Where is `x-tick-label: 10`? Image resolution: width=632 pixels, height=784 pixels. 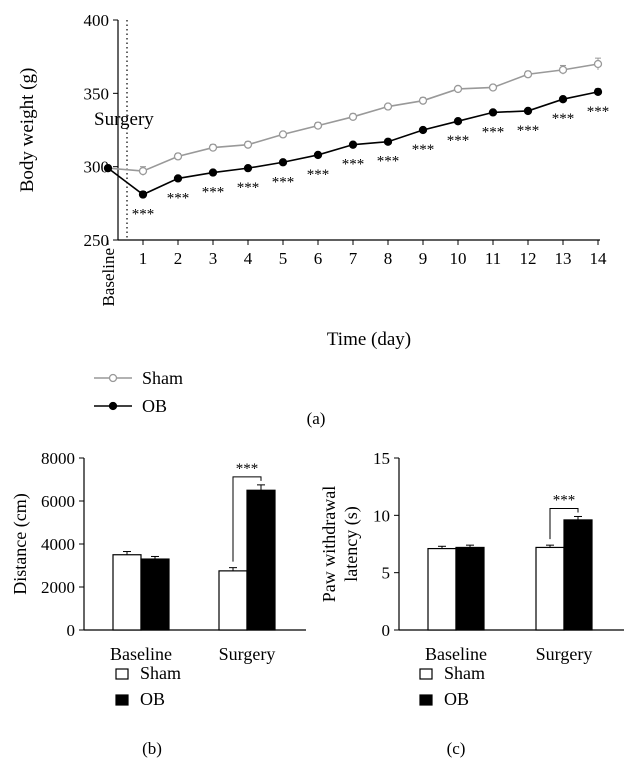
x-tick-label: 10 is located at coordinates (458, 258).